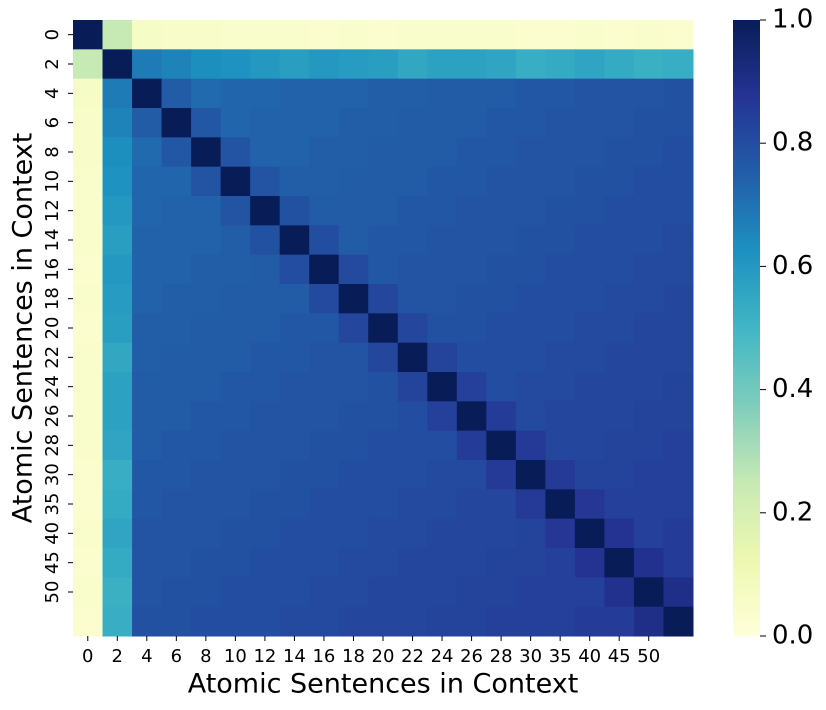 This screenshot has height=710, width=826. Describe the element at coordinates (117, 656) in the screenshot. I see `x-tick-label: 2` at that location.